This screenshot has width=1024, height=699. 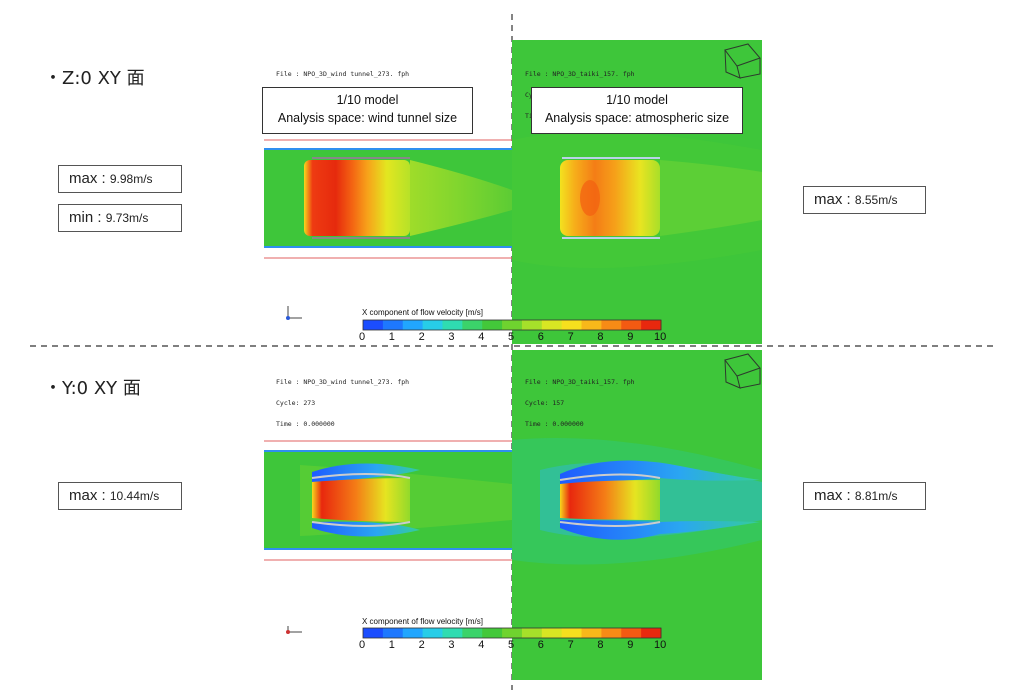 What do you see at coordinates (92, 388) in the screenshot?
I see `section-label-bottom: ・Y:0 XY 面` at bounding box center [92, 388].